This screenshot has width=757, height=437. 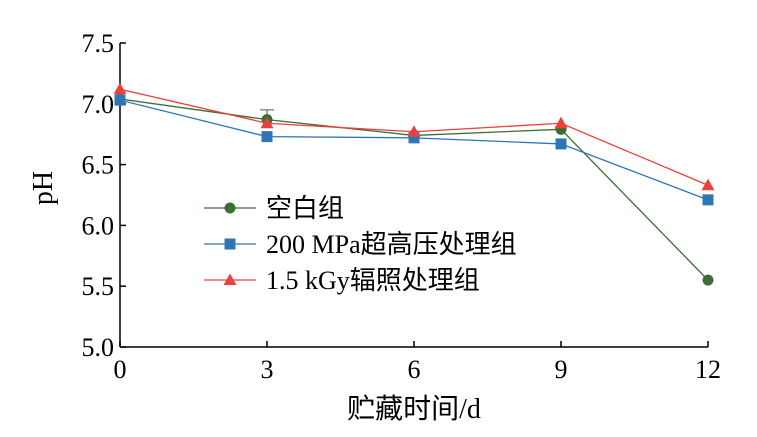 I want to click on y-tick-label: 6.0, so click(x=98, y=225).